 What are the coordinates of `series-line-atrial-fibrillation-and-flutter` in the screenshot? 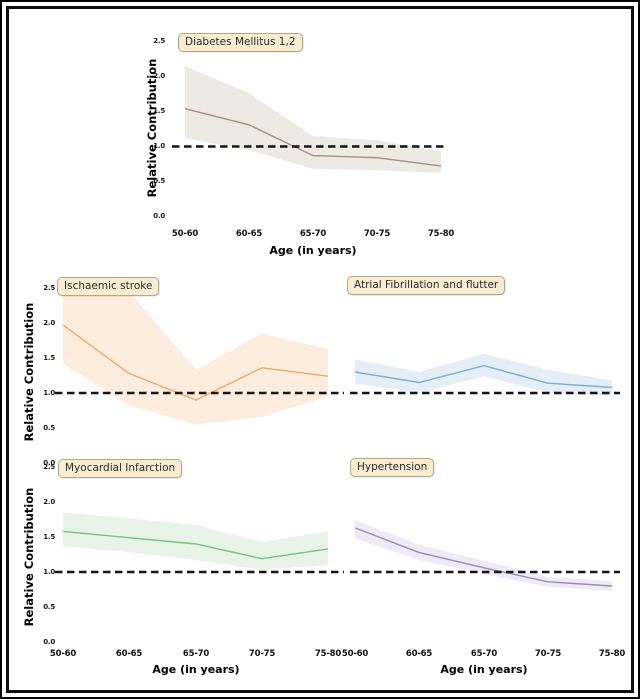 It's located at (483, 376).